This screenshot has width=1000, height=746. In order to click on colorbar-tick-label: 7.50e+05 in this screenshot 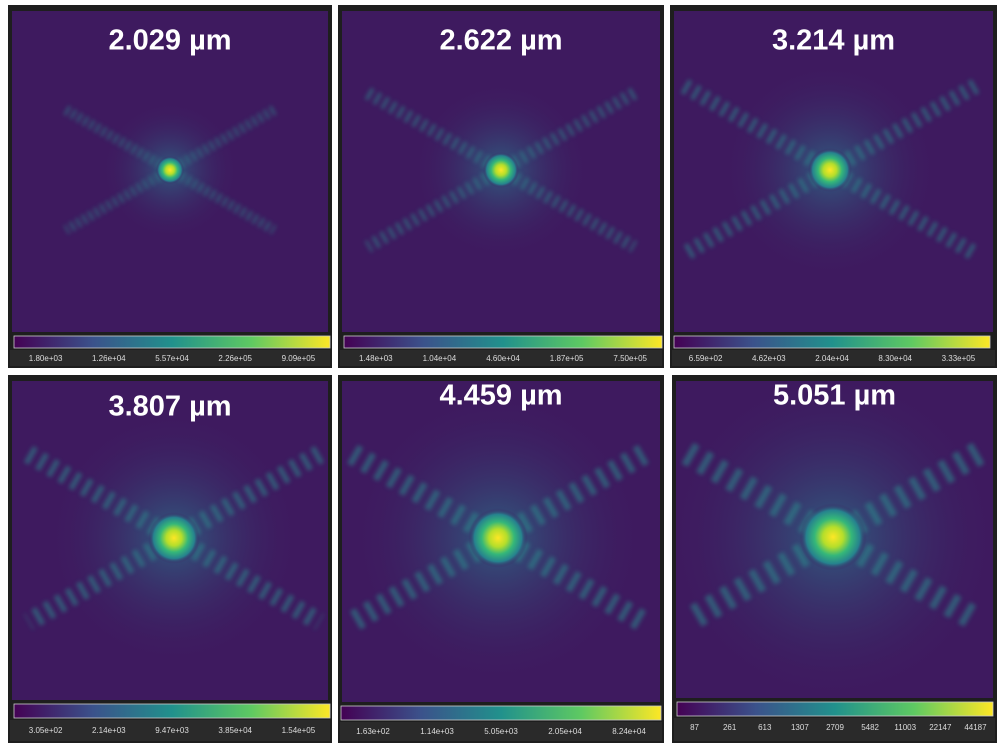, I will do `click(630, 358)`.